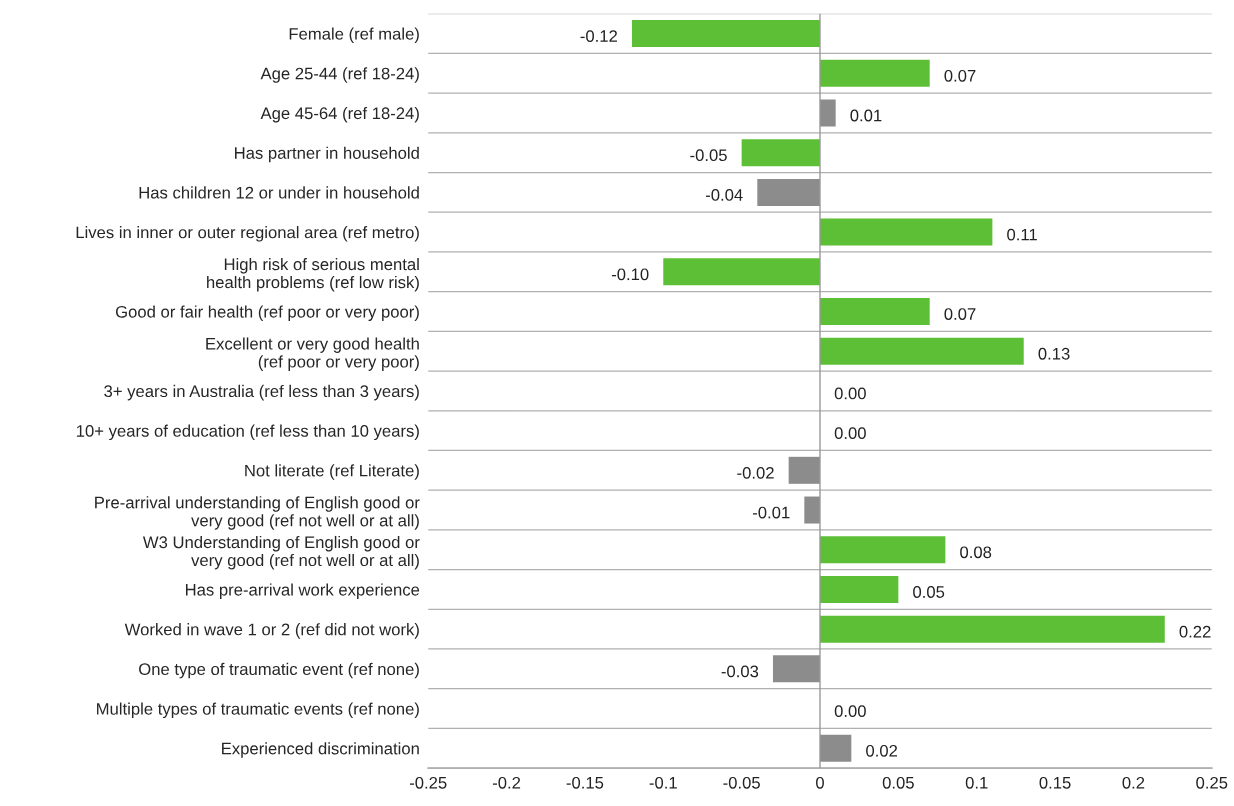  I want to click on x-tick-label: 0.2, so click(1133, 782).